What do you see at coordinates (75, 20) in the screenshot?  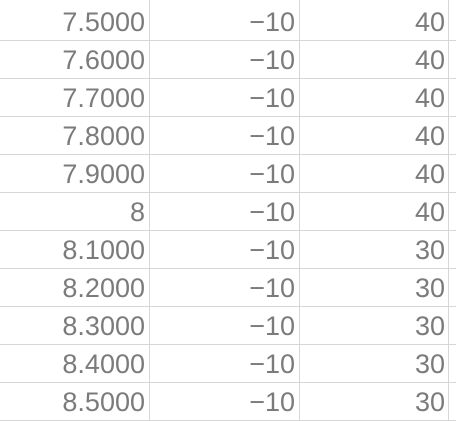 I see `grid-cell: 7.5000` at bounding box center [75, 20].